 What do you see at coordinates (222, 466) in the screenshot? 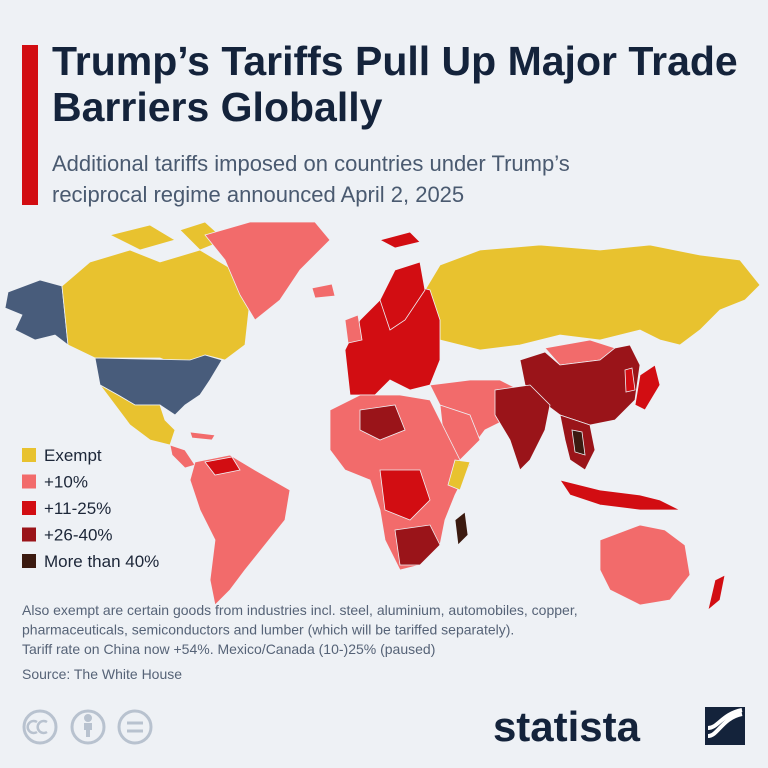
I see `venezuela` at bounding box center [222, 466].